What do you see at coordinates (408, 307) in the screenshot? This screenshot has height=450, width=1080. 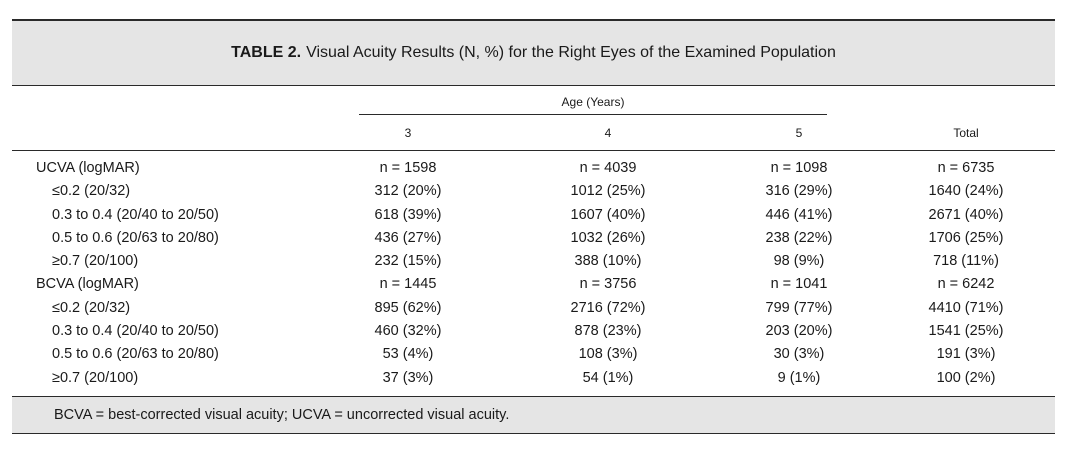 I see `cell-age-3: 895 (62%)` at bounding box center [408, 307].